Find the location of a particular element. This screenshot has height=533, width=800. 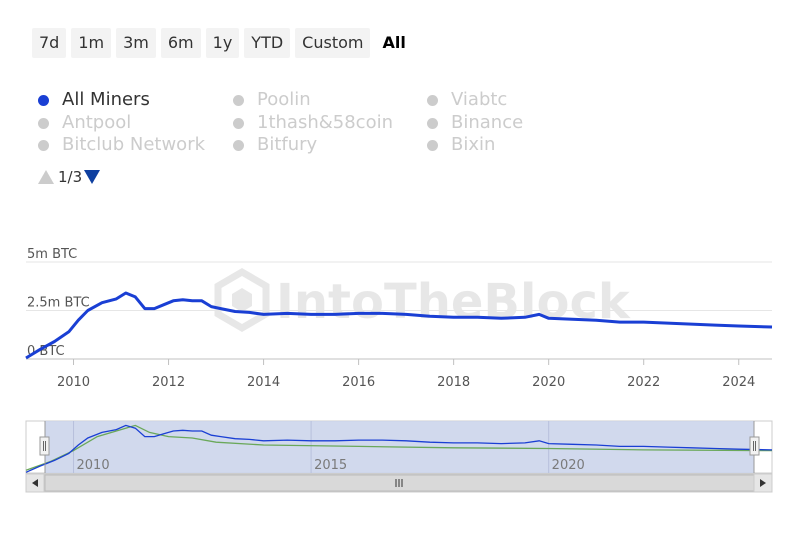

navigator-x-labels: 2010 2015 2020 is located at coordinates (331, 465).